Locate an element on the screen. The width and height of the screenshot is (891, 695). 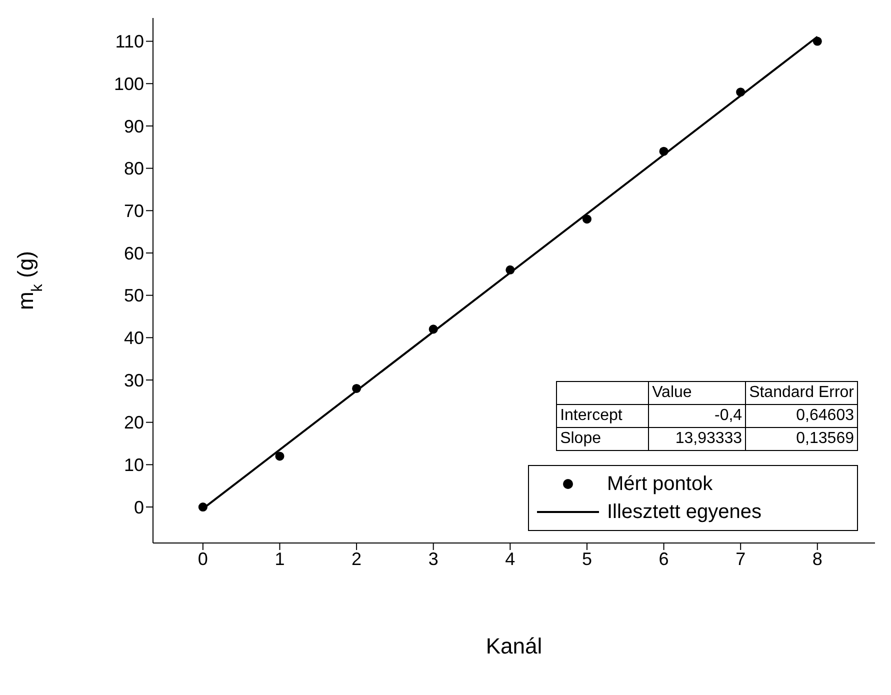
x-tick-label: 1 is located at coordinates (279, 558).